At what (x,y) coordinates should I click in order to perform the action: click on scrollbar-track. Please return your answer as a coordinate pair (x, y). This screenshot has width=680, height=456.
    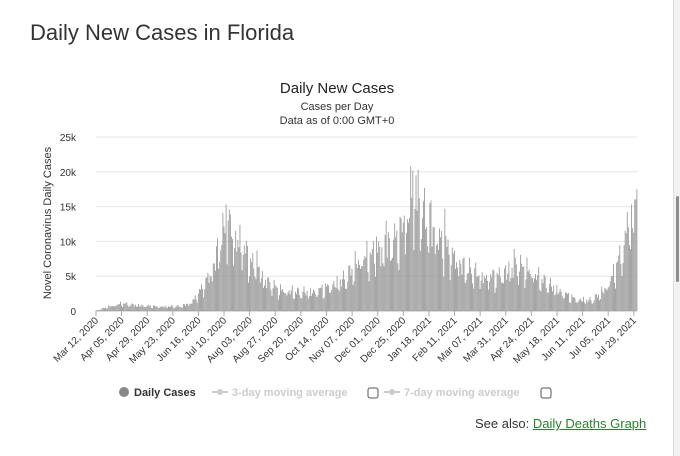
    Looking at the image, I should click on (676, 228).